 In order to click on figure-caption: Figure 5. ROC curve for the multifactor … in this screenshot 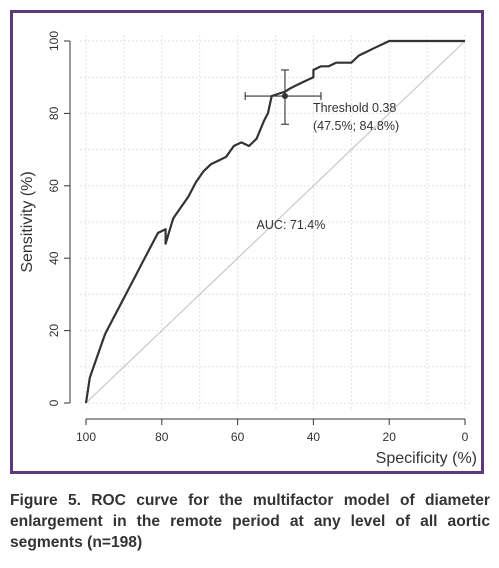, I will do `click(250, 521)`.